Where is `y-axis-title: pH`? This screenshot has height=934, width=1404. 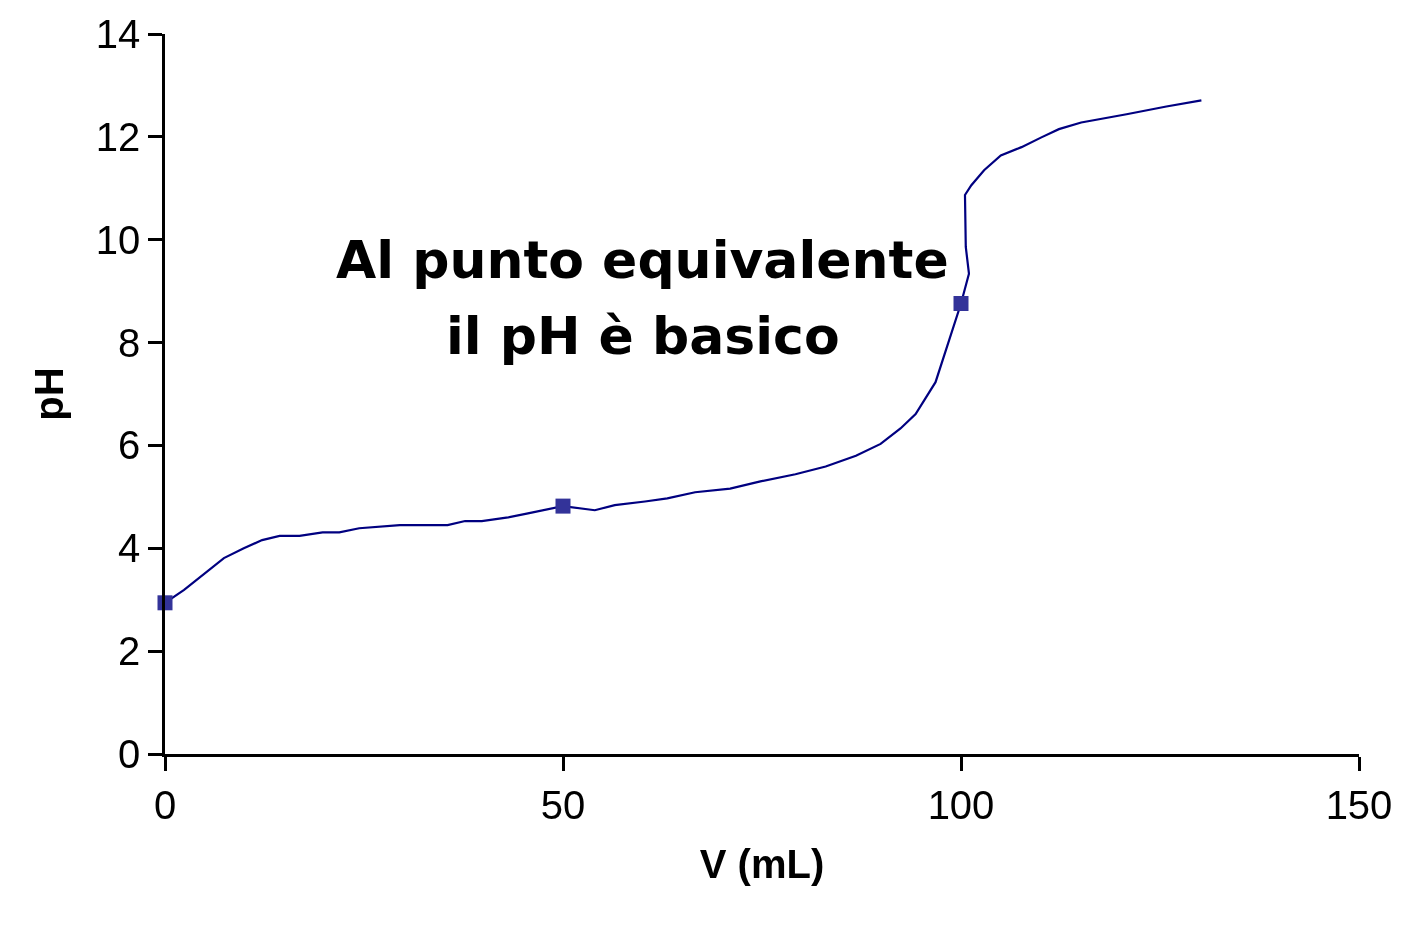 y-axis-title: pH is located at coordinates (49, 394).